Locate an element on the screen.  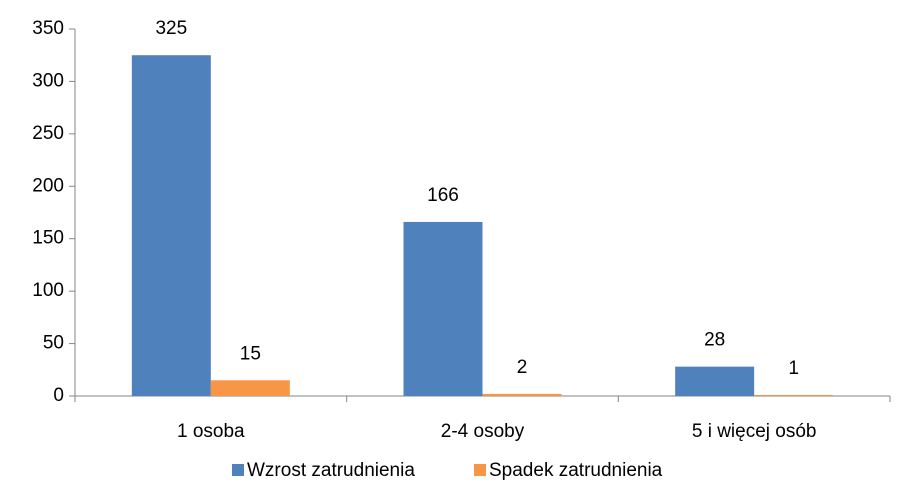
x-tick-label: 1 osoba is located at coordinates (211, 431).